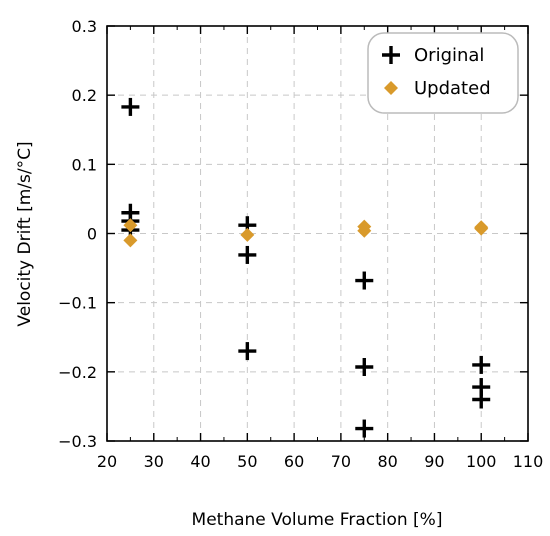 The height and width of the screenshot is (536, 550). What do you see at coordinates (77, 234) in the screenshot?
I see `y-tick-labels: −0.3 −0.2 −0.1 0 0.1 0.2 0.3` at bounding box center [77, 234].